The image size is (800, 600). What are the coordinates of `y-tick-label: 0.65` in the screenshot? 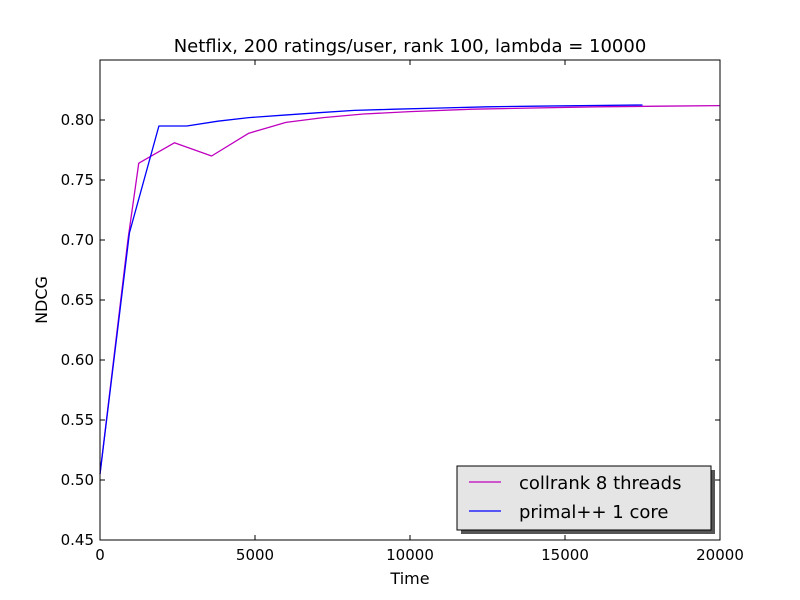 It's located at (77, 300).